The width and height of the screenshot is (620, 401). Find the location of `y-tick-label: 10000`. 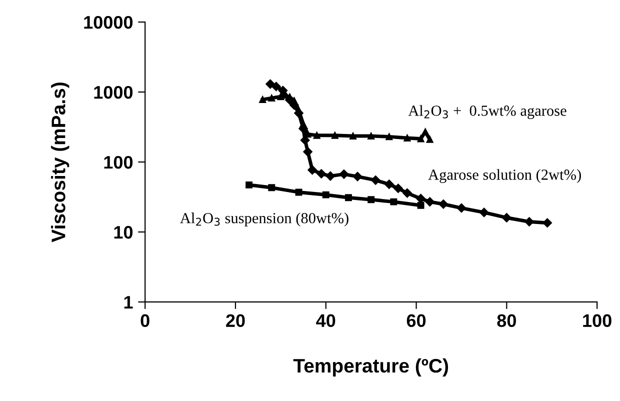

y-tick-label: 10000 is located at coordinates (108, 22).